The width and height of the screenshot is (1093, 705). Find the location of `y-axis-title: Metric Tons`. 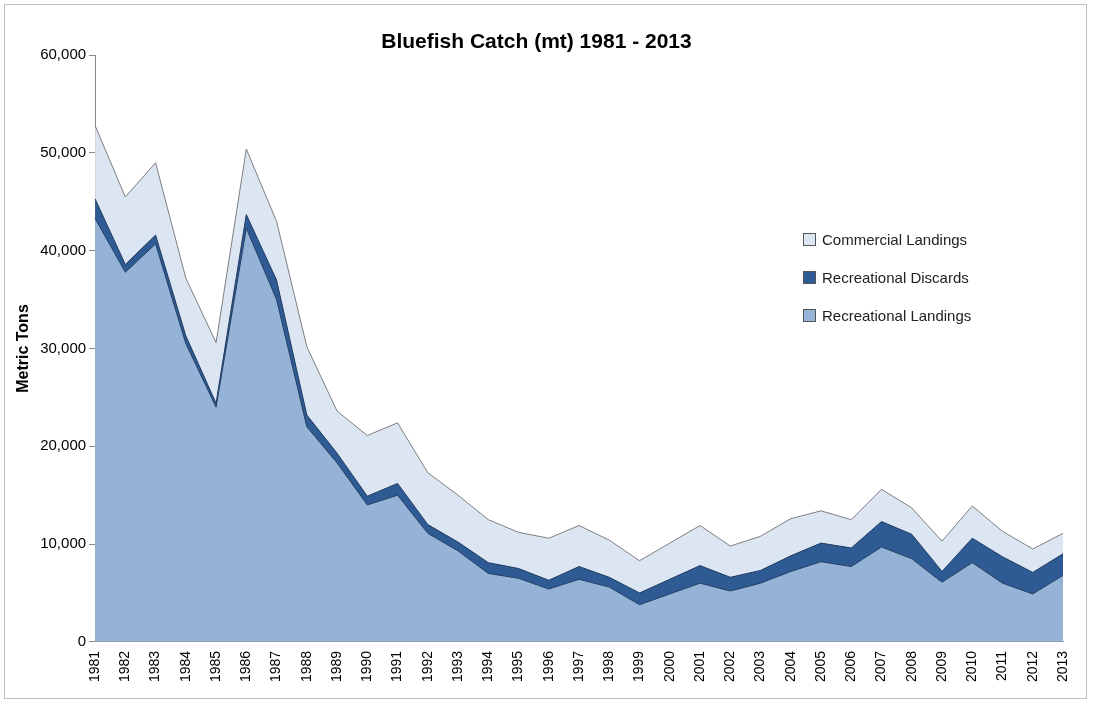

y-axis-title: Metric Tons is located at coordinates (23, 348).